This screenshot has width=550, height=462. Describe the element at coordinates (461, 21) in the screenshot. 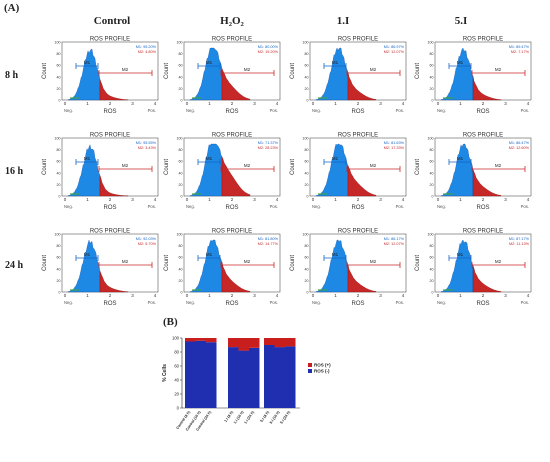

I see `column-header-5i: 5.I` at that location.